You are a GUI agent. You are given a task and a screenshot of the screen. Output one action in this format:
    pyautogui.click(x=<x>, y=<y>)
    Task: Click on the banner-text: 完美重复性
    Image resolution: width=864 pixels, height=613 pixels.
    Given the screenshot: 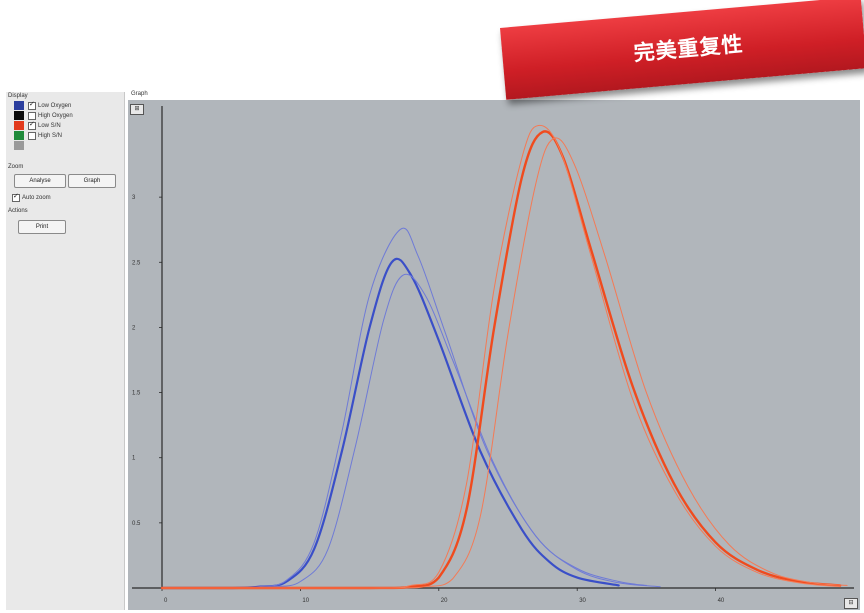 What is the action you would take?
    pyautogui.click(x=688, y=48)
    